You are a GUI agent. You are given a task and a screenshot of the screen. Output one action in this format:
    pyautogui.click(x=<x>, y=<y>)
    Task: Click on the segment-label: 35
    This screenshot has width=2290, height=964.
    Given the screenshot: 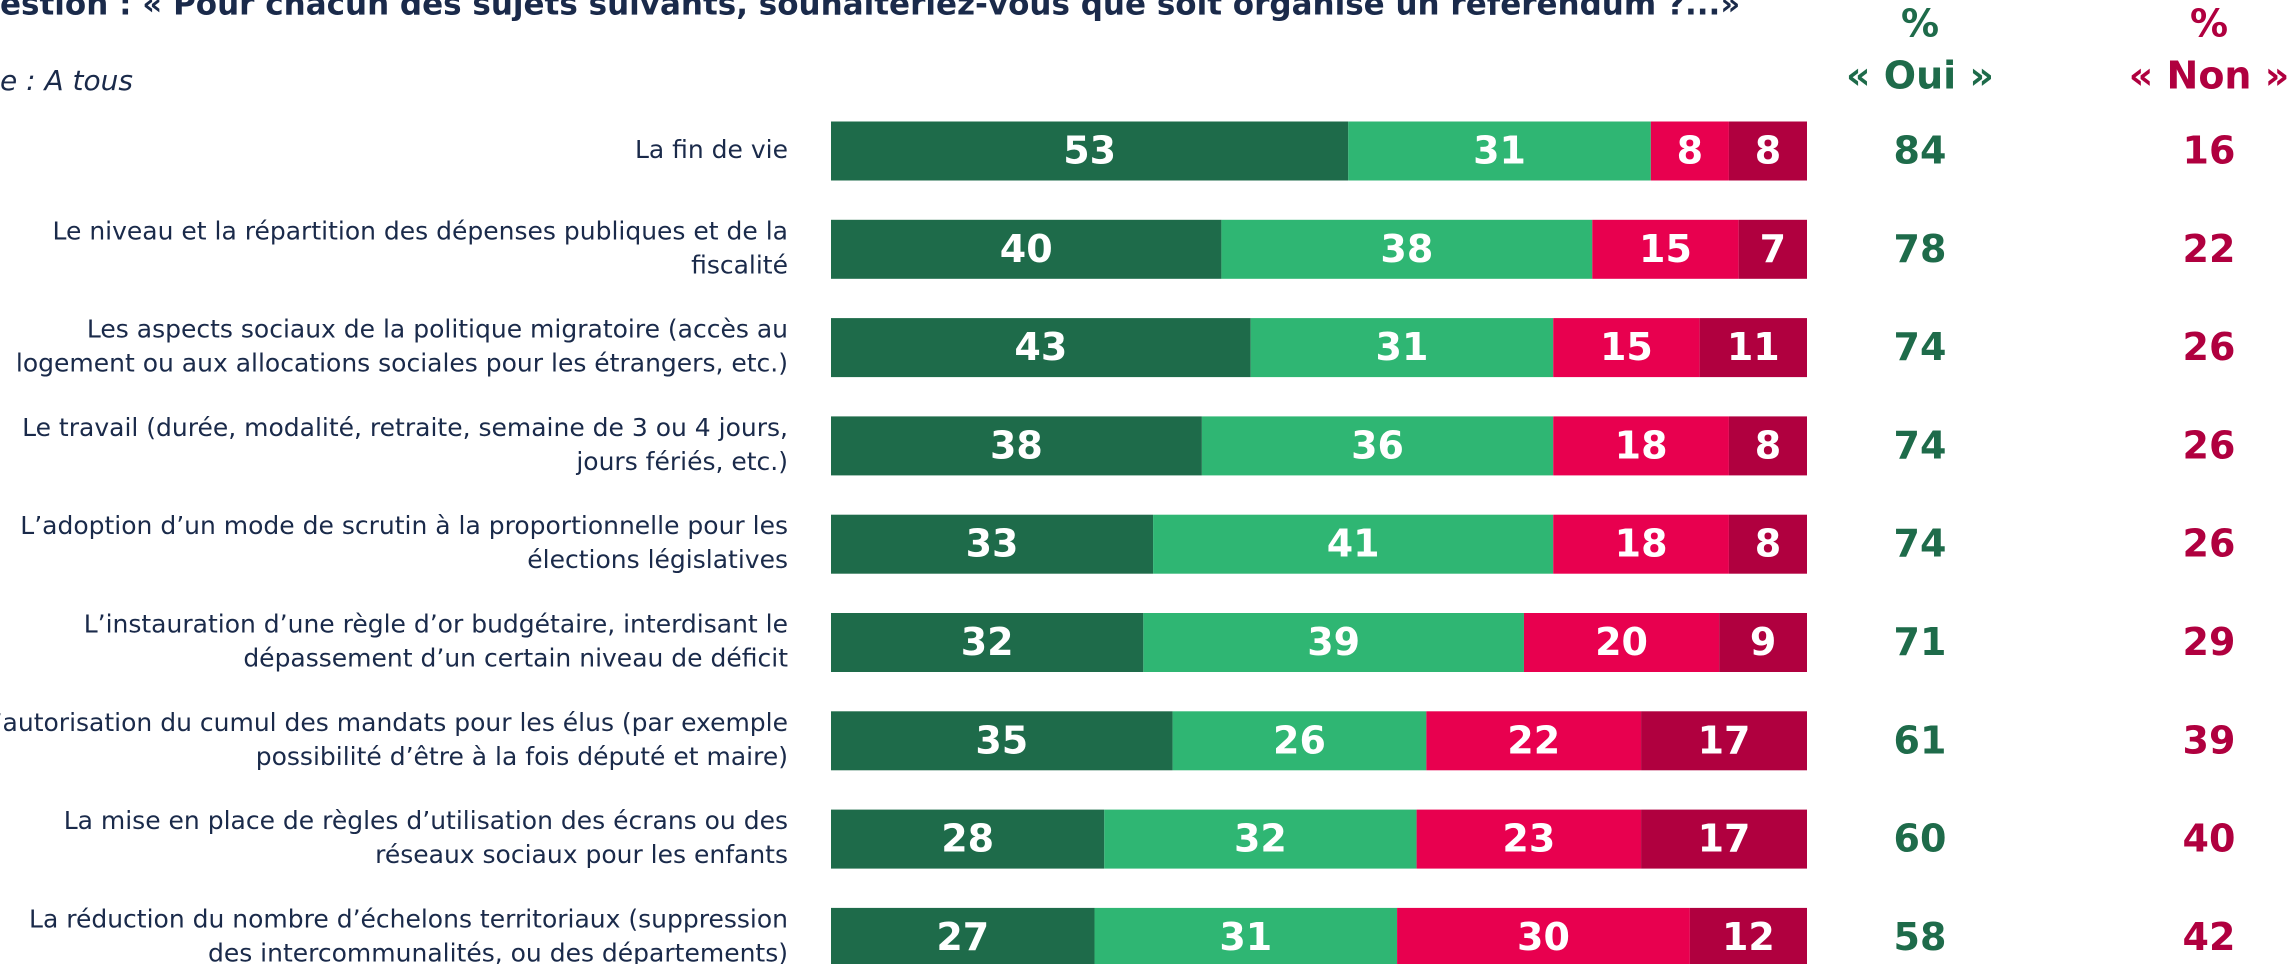 What is the action you would take?
    pyautogui.click(x=1001, y=740)
    